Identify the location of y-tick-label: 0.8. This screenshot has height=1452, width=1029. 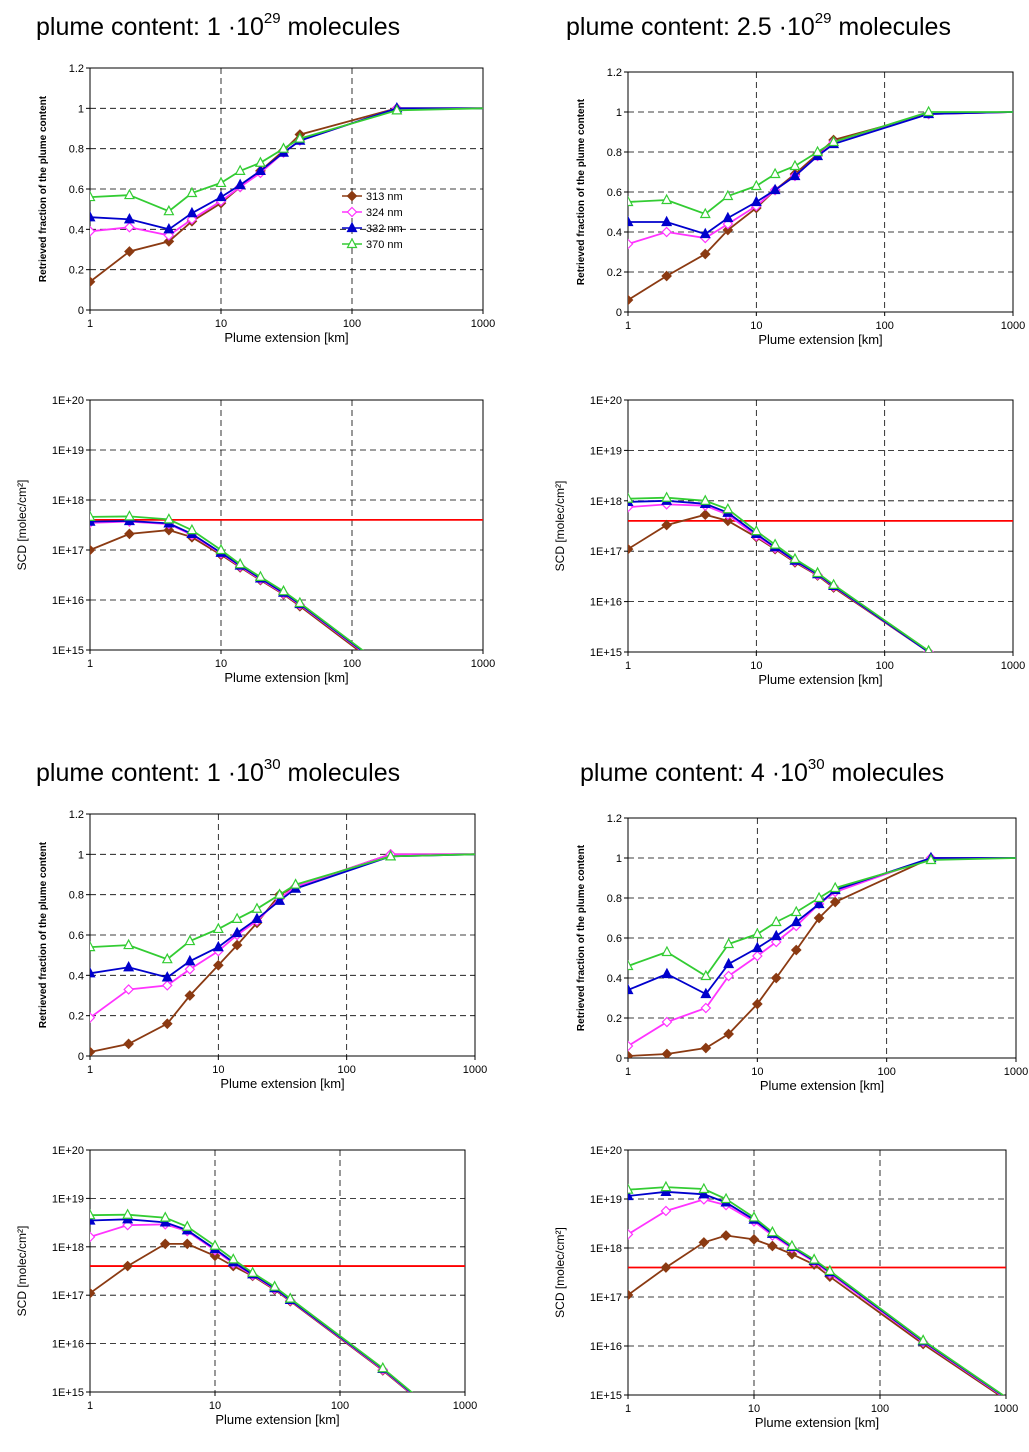
(614, 899).